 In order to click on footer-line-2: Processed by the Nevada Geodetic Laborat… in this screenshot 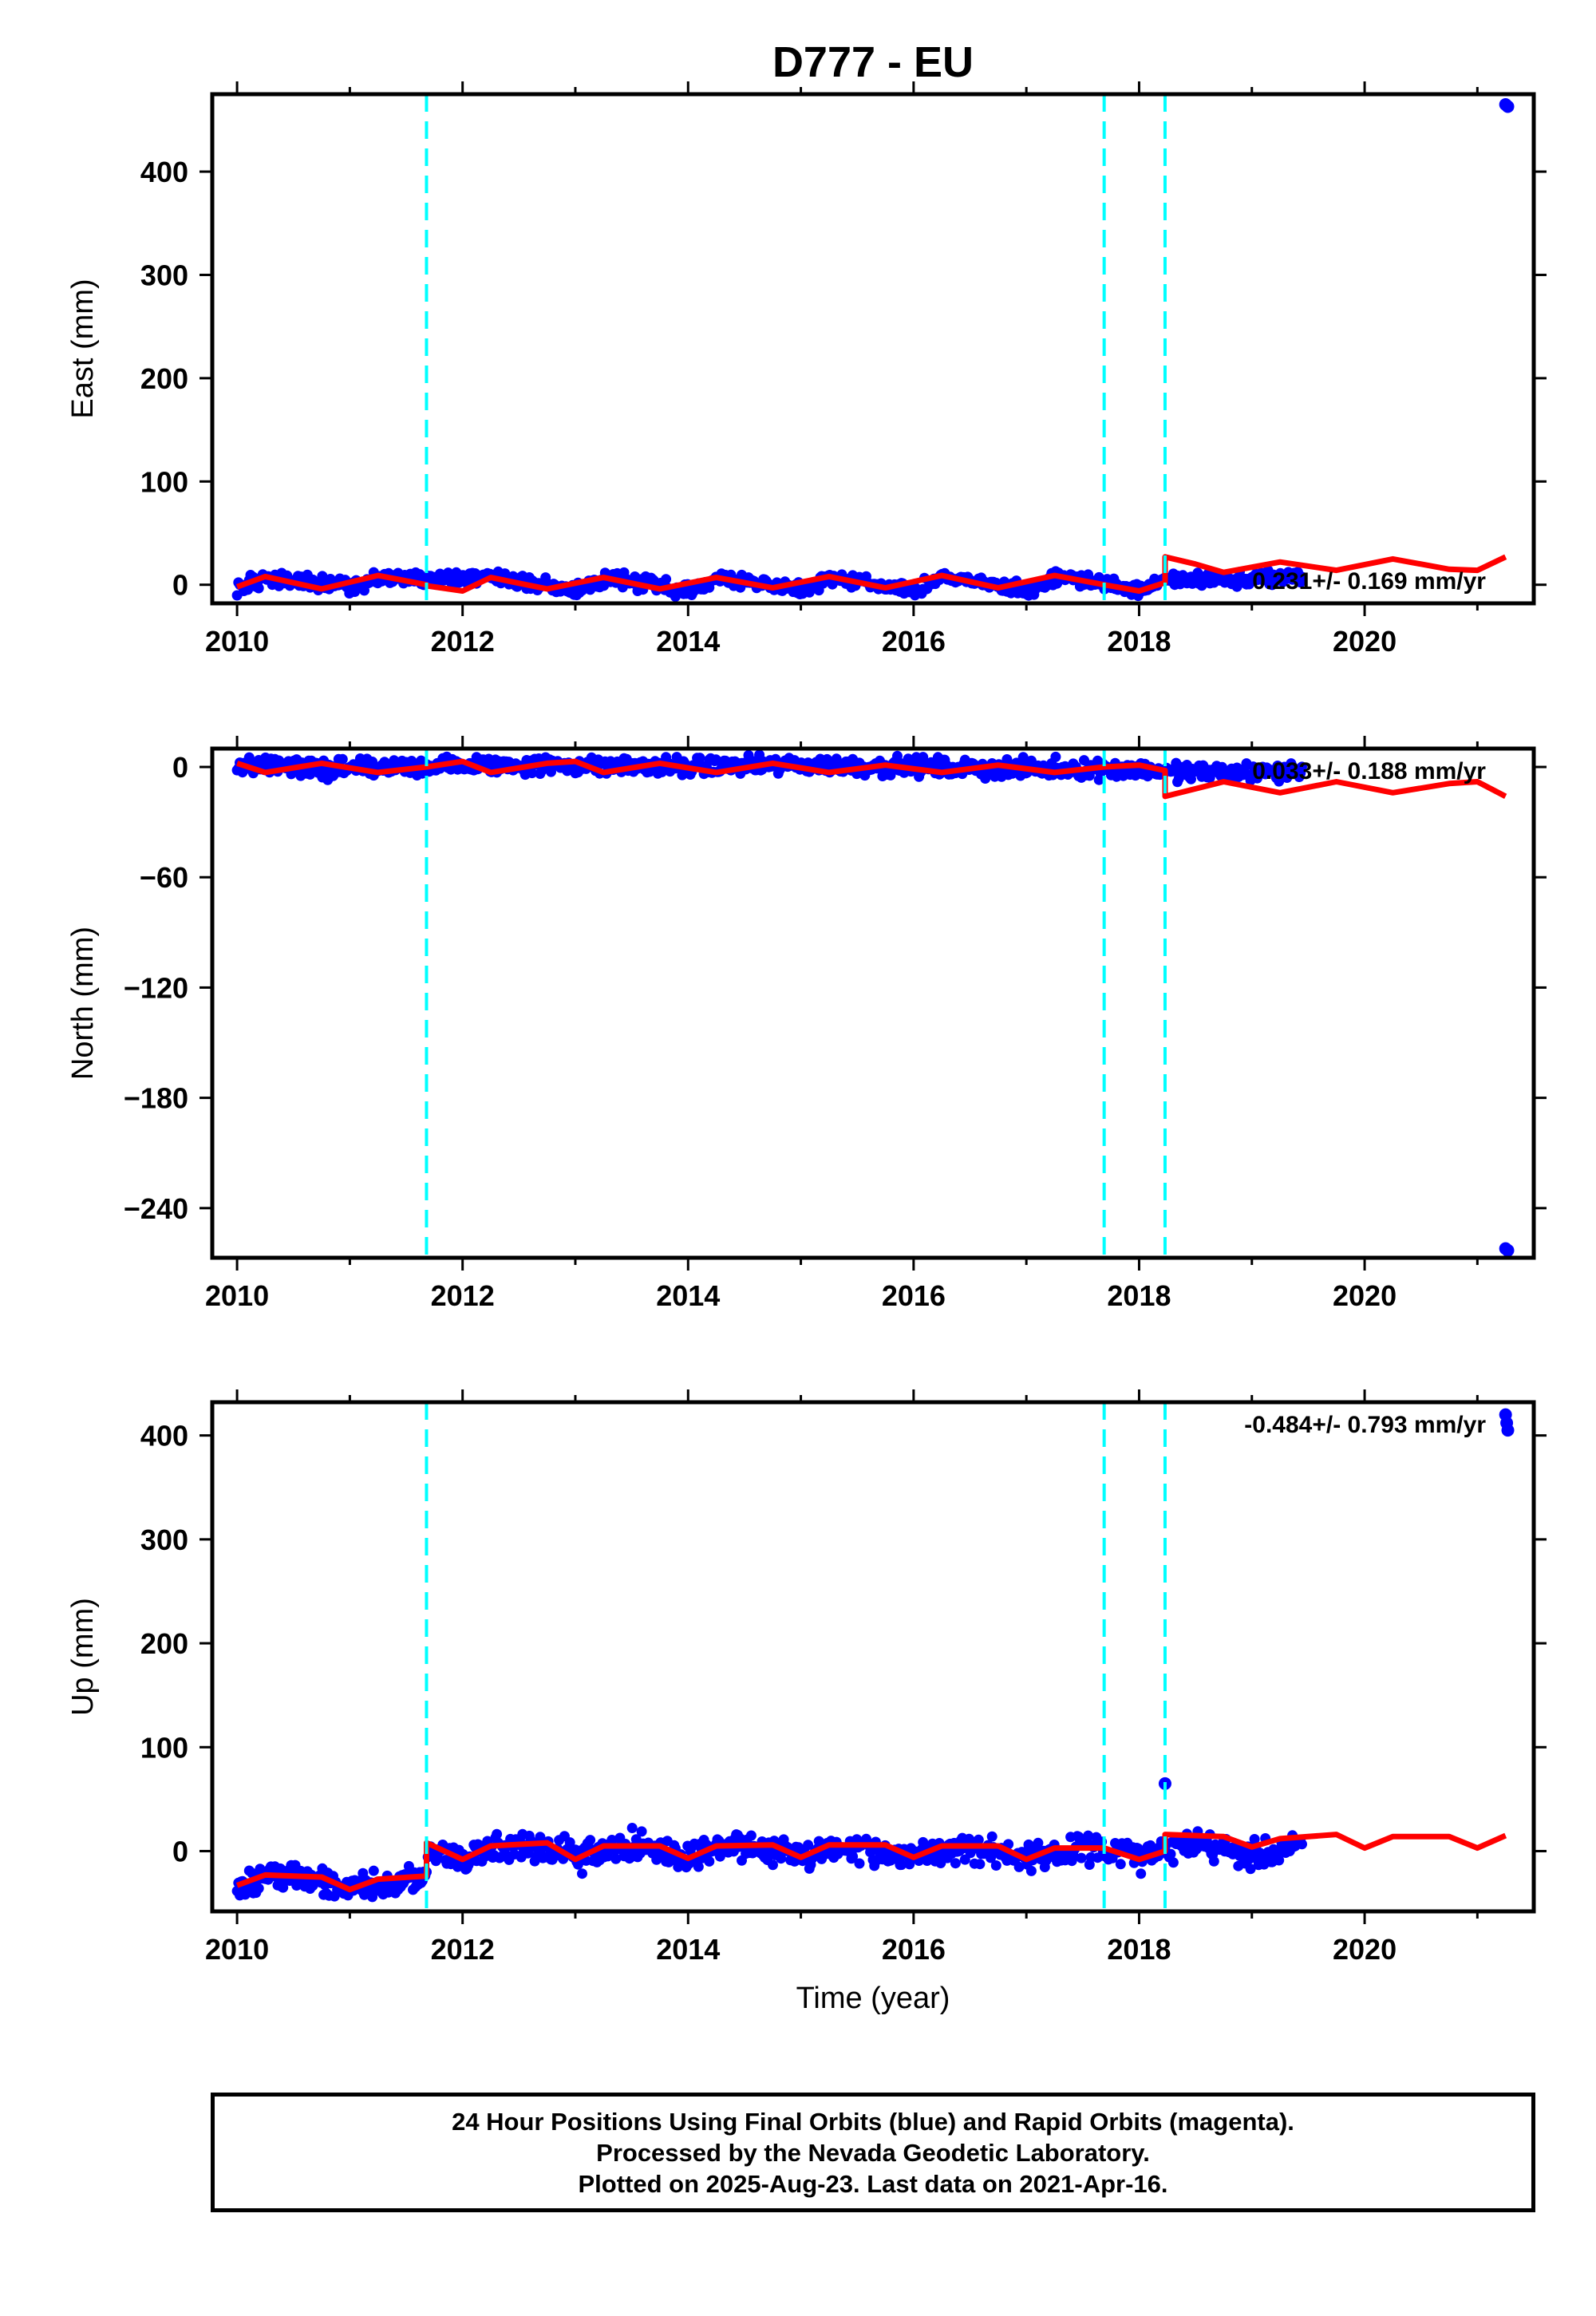, I will do `click(873, 2152)`.